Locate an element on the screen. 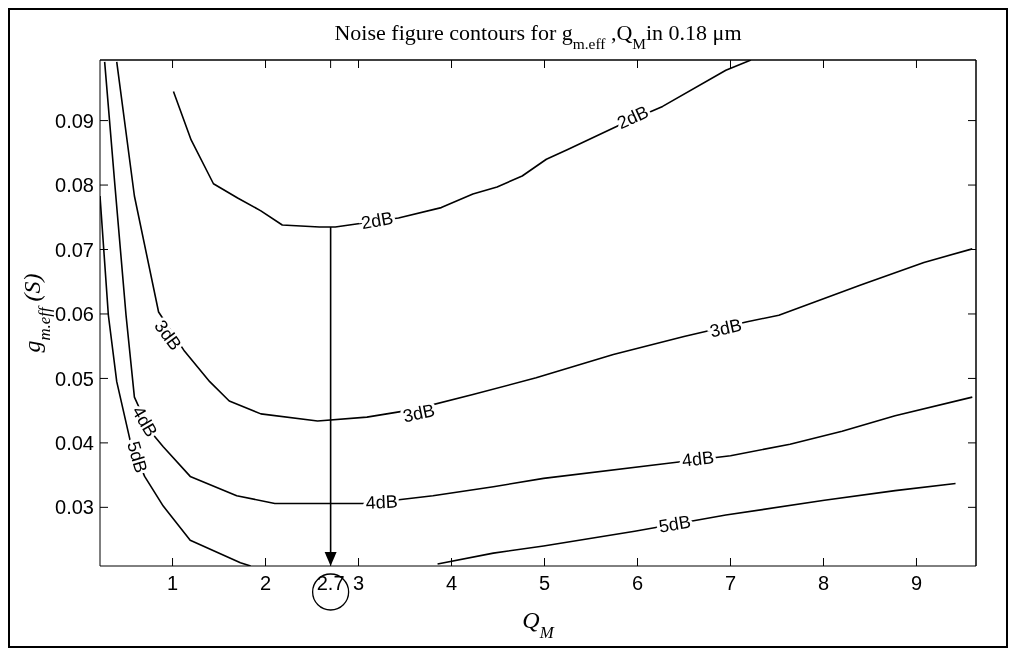  x-tick-label: 2.7 is located at coordinates (330, 583).